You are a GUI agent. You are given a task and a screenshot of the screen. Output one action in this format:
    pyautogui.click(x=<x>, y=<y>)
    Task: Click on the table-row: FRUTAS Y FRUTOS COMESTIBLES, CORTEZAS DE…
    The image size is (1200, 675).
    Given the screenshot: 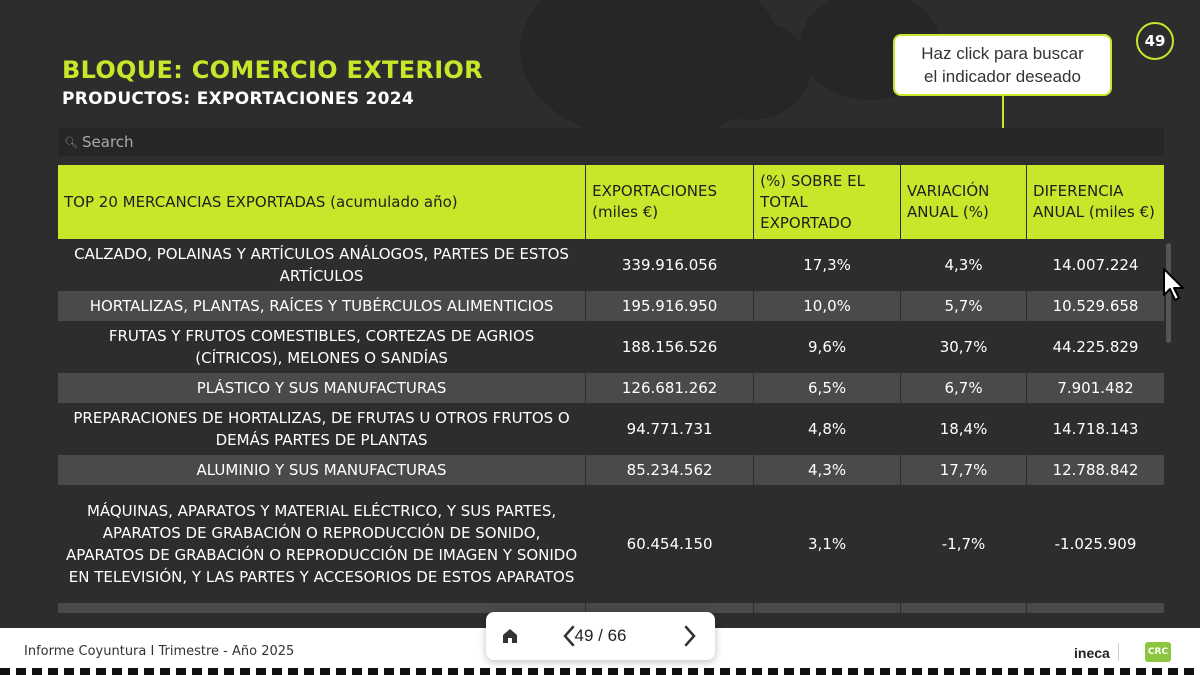 What is the action you would take?
    pyautogui.click(x=611, y=347)
    